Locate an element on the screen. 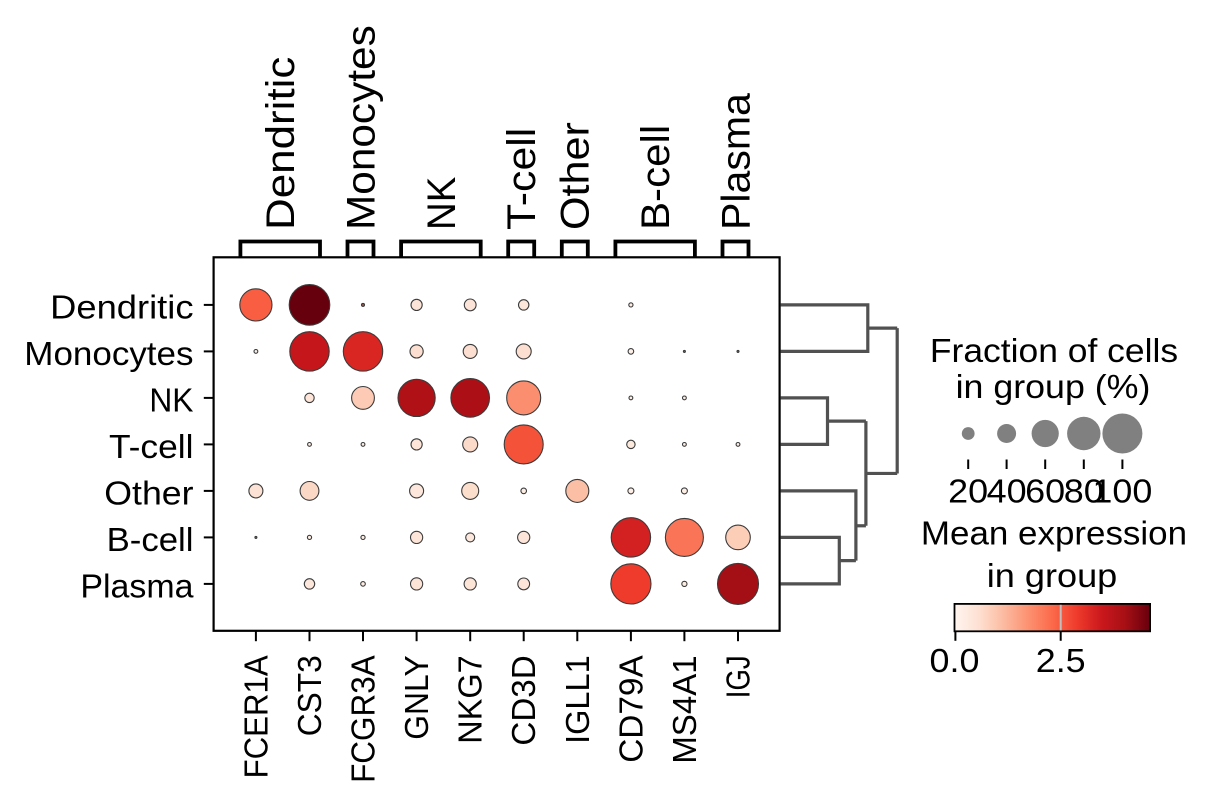 This screenshot has height=807, width=1208. svg-text: FCGR3A is located at coordinates (364, 719).